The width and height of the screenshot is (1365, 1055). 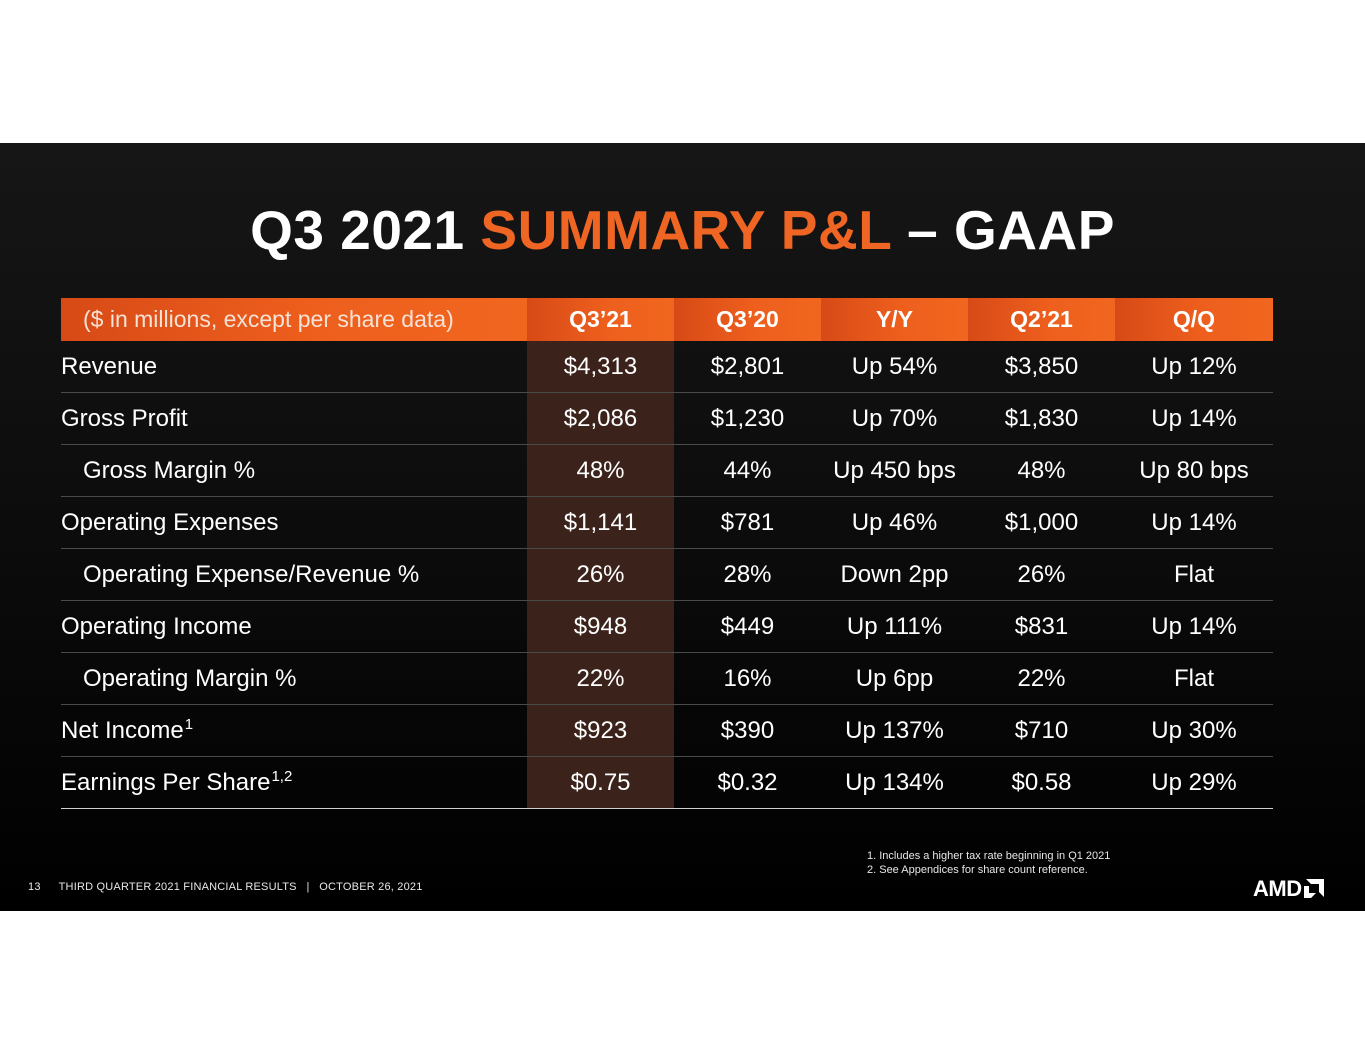 What do you see at coordinates (169, 470) in the screenshot?
I see `row-label-text: Gross Margin %` at bounding box center [169, 470].